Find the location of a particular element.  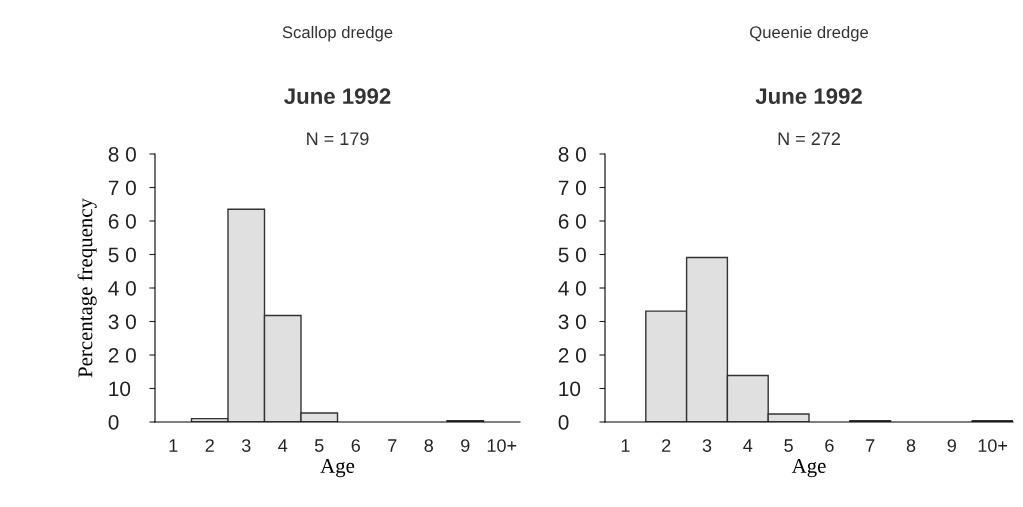

y-axis-title: Percentage frequency is located at coordinates (87, 288).